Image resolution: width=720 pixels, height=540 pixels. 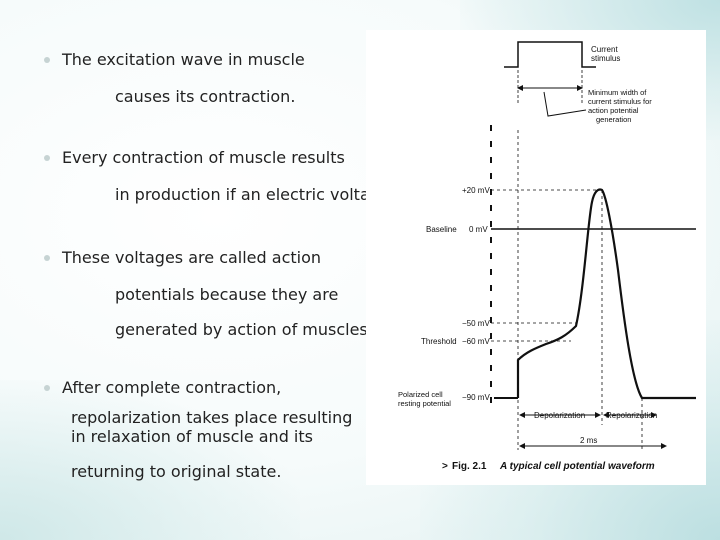 What do you see at coordinates (631, 415) in the screenshot?
I see `repolarization-label: Repolarization` at bounding box center [631, 415].